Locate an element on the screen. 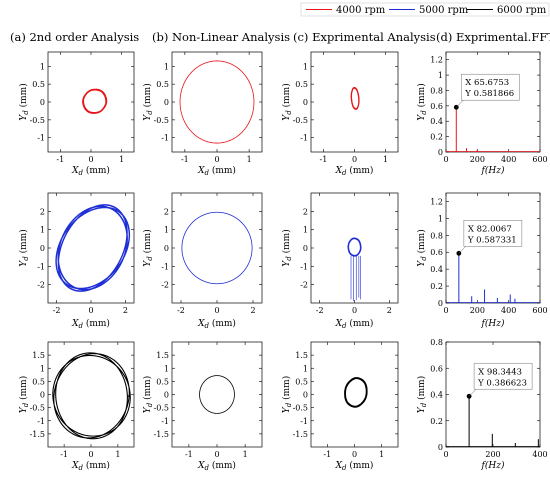 This screenshot has width=550, height=484. column-title-2: (c) Exprimental Analysis is located at coordinates (364, 37).